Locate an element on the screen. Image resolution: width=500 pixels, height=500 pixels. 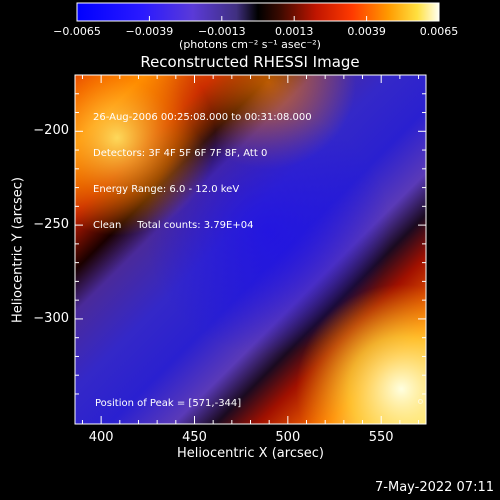
colorbar-tick-label: −0.0065 is located at coordinates (77, 31).